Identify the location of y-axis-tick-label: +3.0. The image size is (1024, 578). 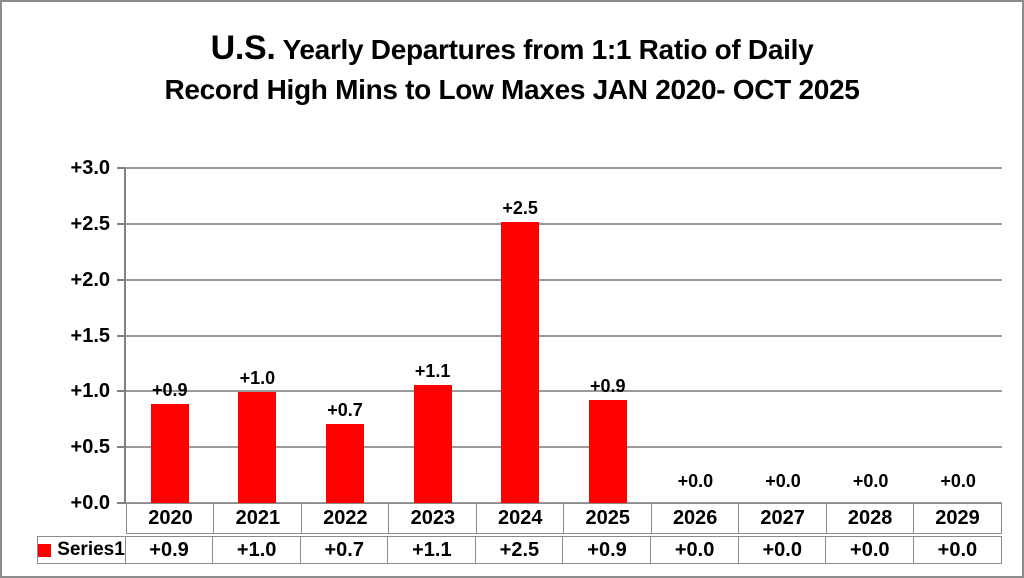
(90, 168).